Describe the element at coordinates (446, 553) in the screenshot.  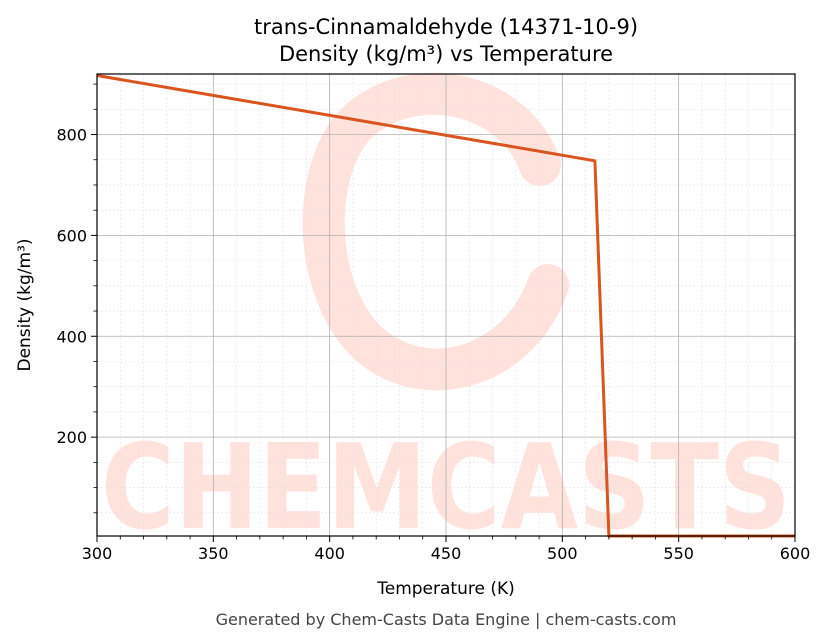
I see `x-tick-label: 450` at that location.